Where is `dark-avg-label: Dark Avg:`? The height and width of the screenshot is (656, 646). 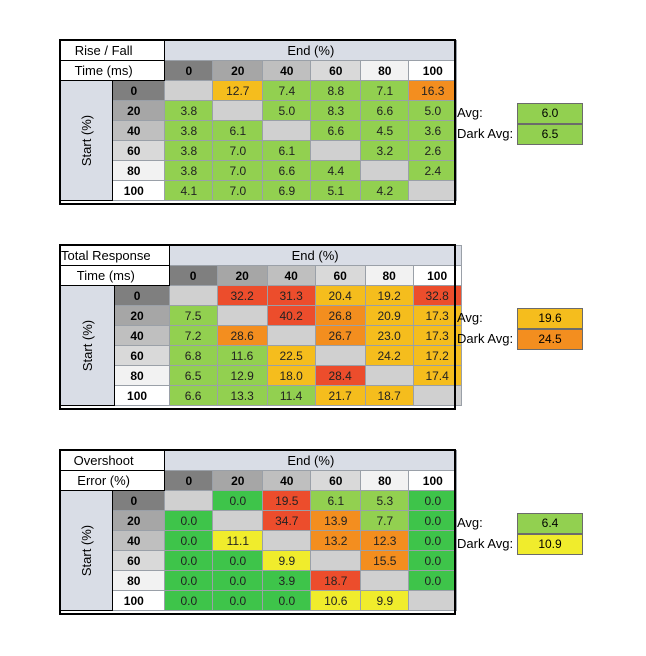 dark-avg-label: Dark Avg: is located at coordinates (485, 338).